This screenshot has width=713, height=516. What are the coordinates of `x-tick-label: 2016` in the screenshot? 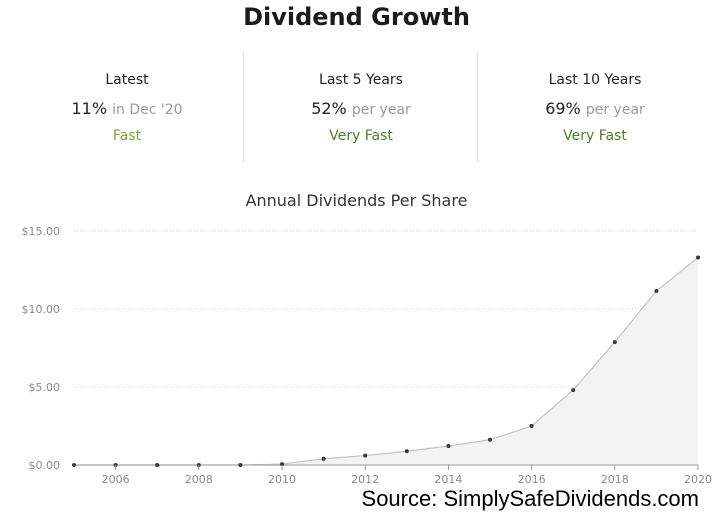 It's located at (532, 479).